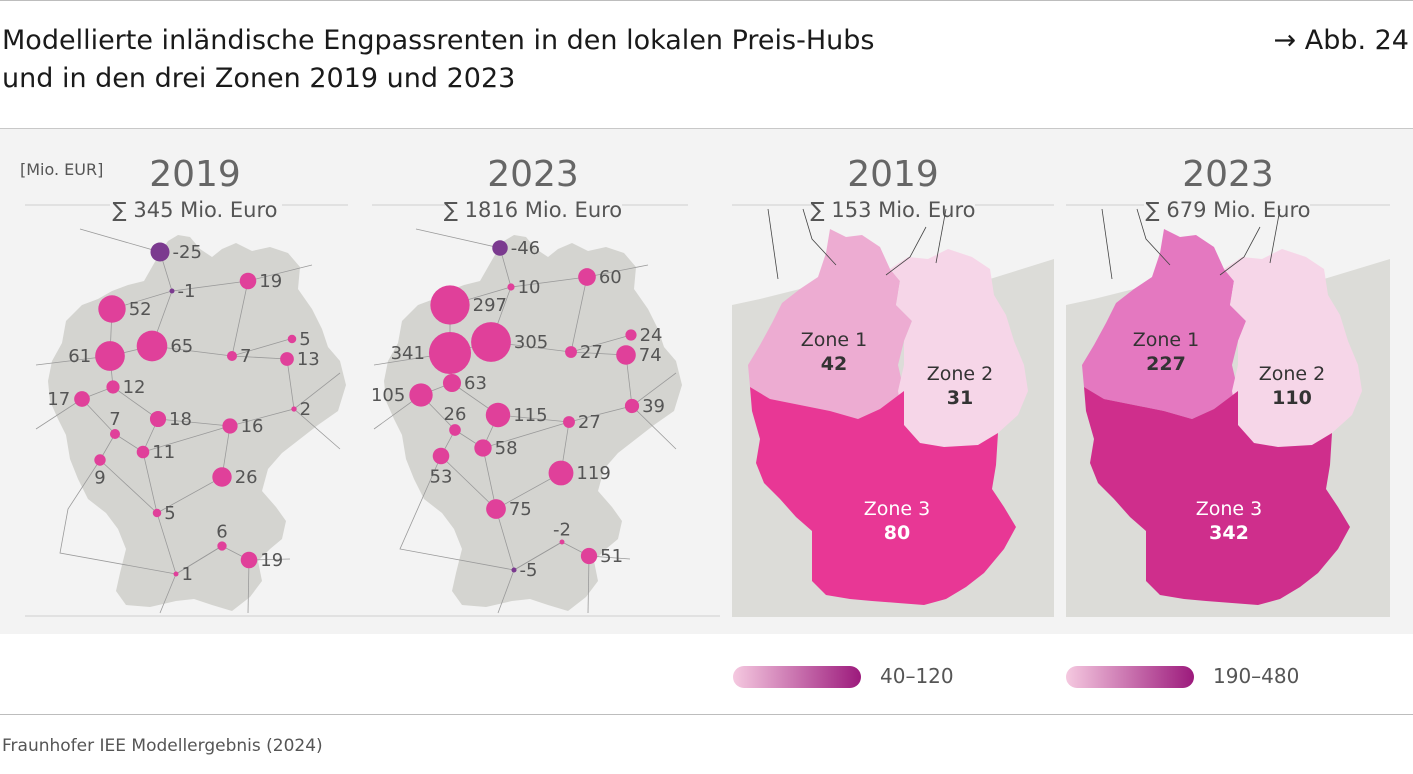 This screenshot has height=774, width=1413. Describe the element at coordinates (706, 0) in the screenshot. I see `top-rule` at that location.